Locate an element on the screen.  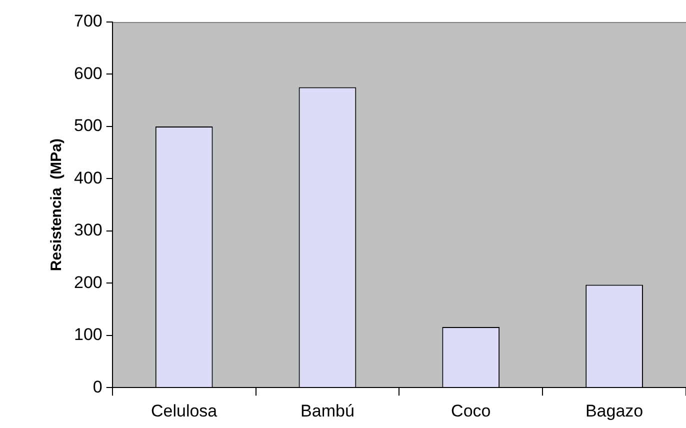
y-tick-label: 600 is located at coordinates (88, 73).